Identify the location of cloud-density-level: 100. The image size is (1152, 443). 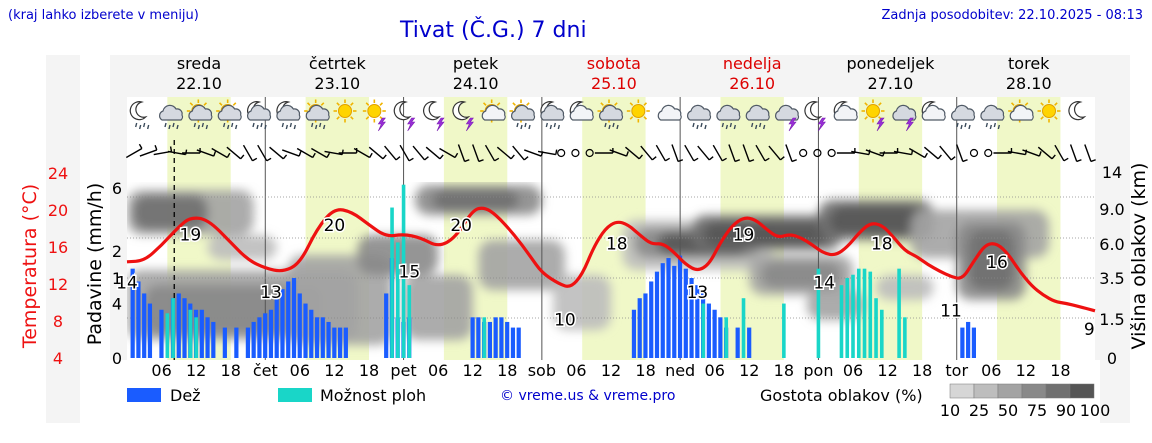
(1095, 410).